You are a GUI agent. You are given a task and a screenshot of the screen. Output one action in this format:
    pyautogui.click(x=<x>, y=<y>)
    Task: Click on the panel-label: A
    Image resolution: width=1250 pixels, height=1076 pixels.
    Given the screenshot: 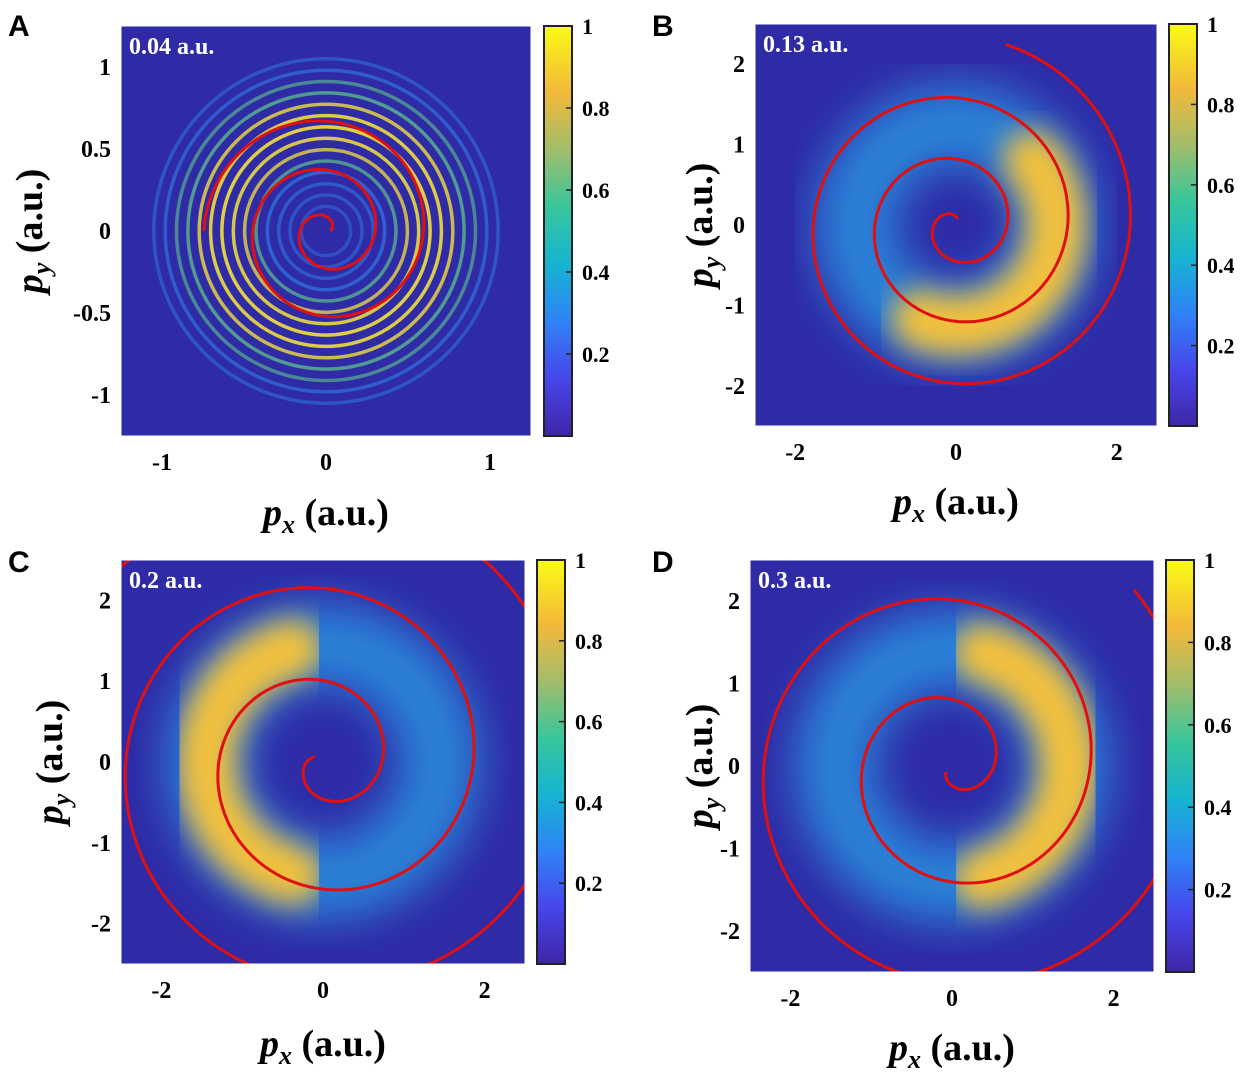 What is the action you would take?
    pyautogui.click(x=19, y=26)
    